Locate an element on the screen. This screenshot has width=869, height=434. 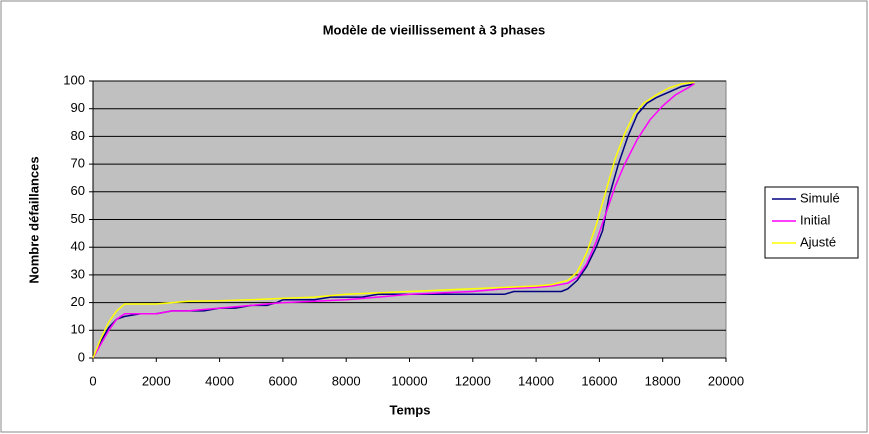
x-tick-label: 16000 is located at coordinates (599, 380).